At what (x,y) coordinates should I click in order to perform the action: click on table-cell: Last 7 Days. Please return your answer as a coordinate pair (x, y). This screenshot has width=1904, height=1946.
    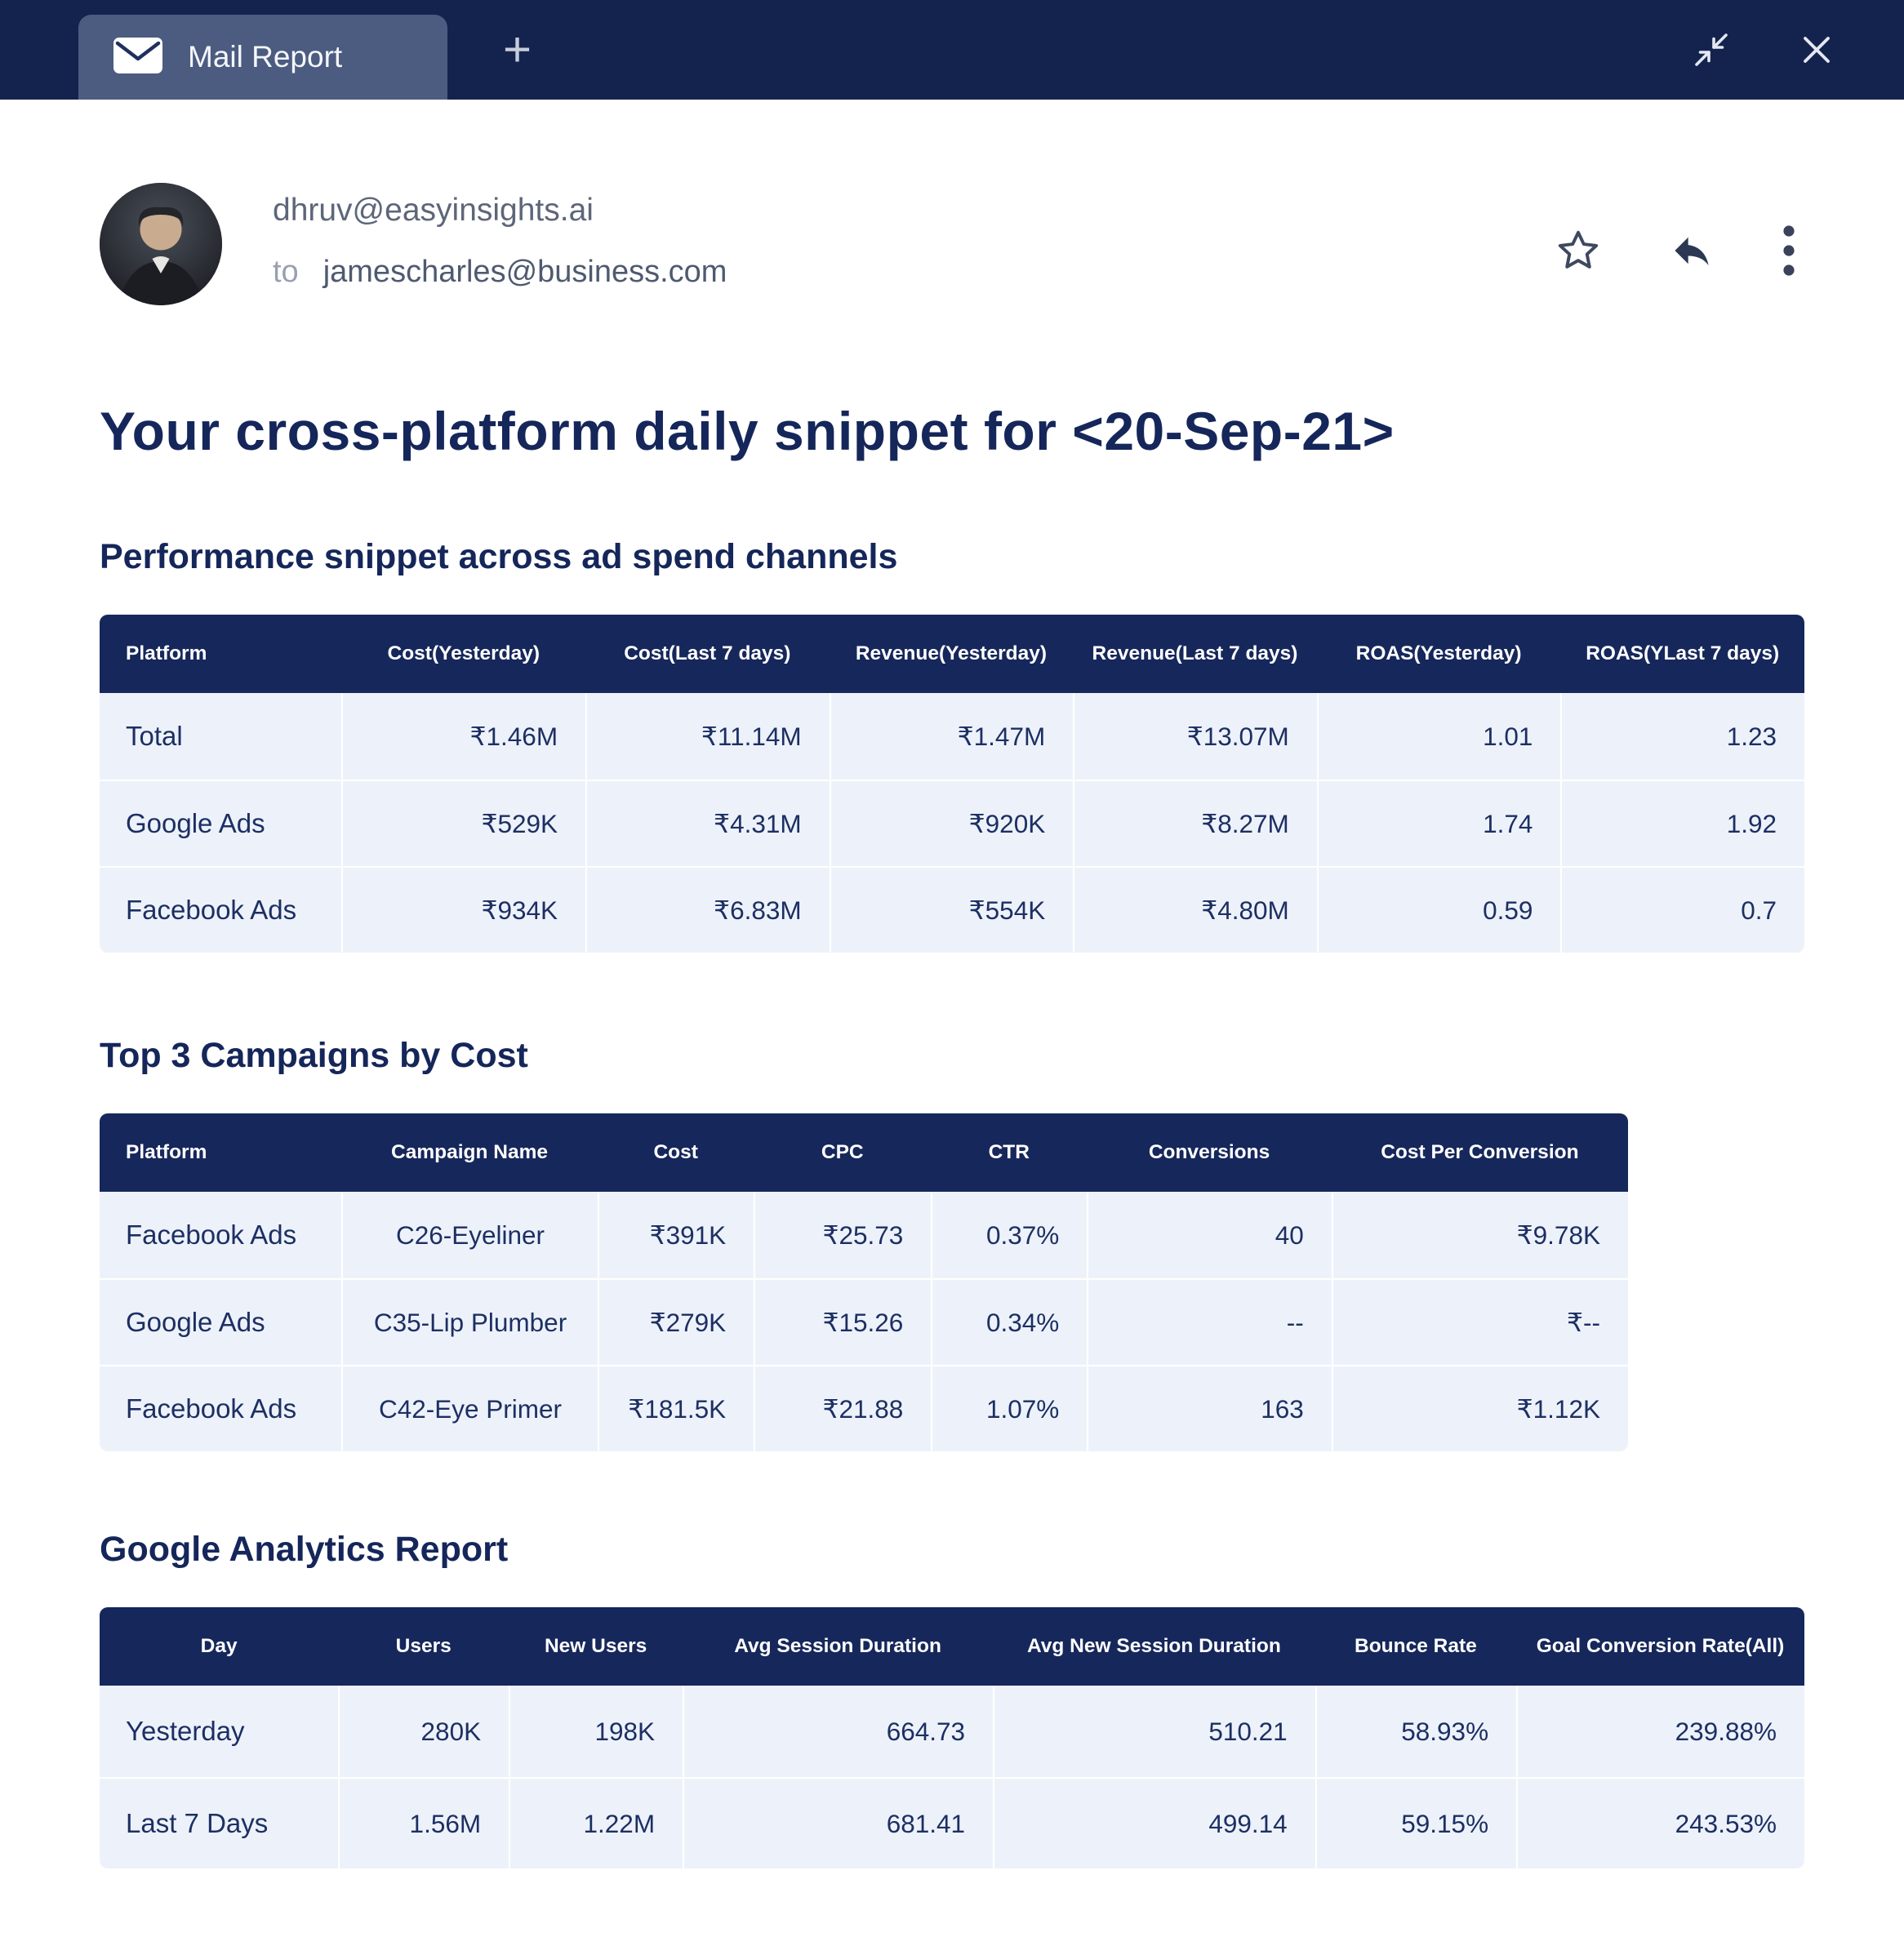
    Looking at the image, I should click on (220, 1823).